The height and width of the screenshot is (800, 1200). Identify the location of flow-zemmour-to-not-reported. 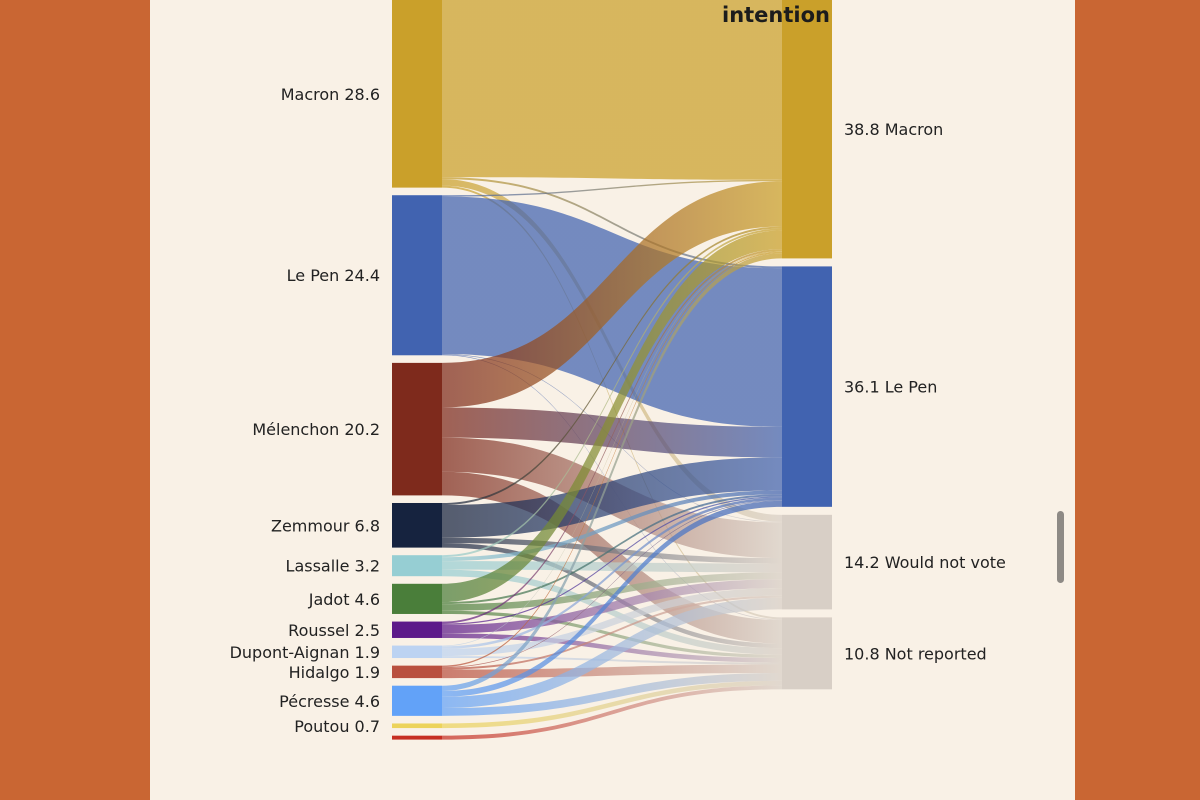
(612, 596).